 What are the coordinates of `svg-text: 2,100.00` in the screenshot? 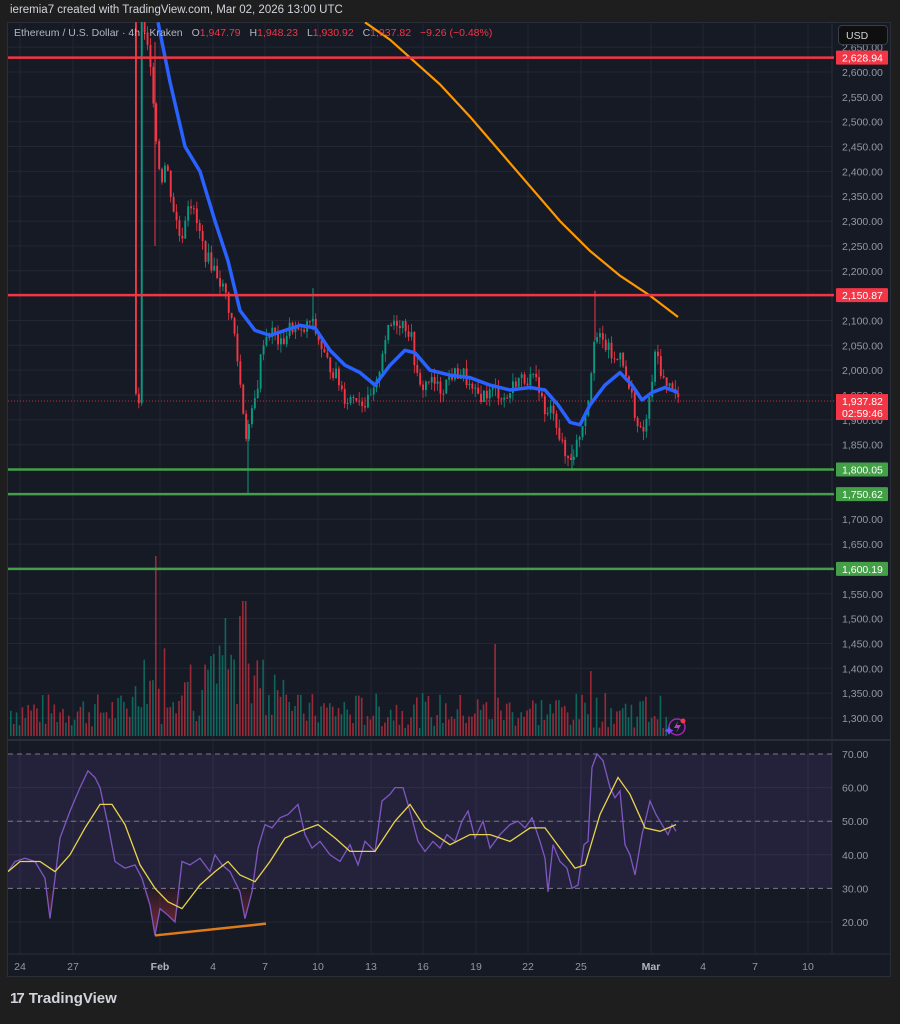 It's located at (862, 321).